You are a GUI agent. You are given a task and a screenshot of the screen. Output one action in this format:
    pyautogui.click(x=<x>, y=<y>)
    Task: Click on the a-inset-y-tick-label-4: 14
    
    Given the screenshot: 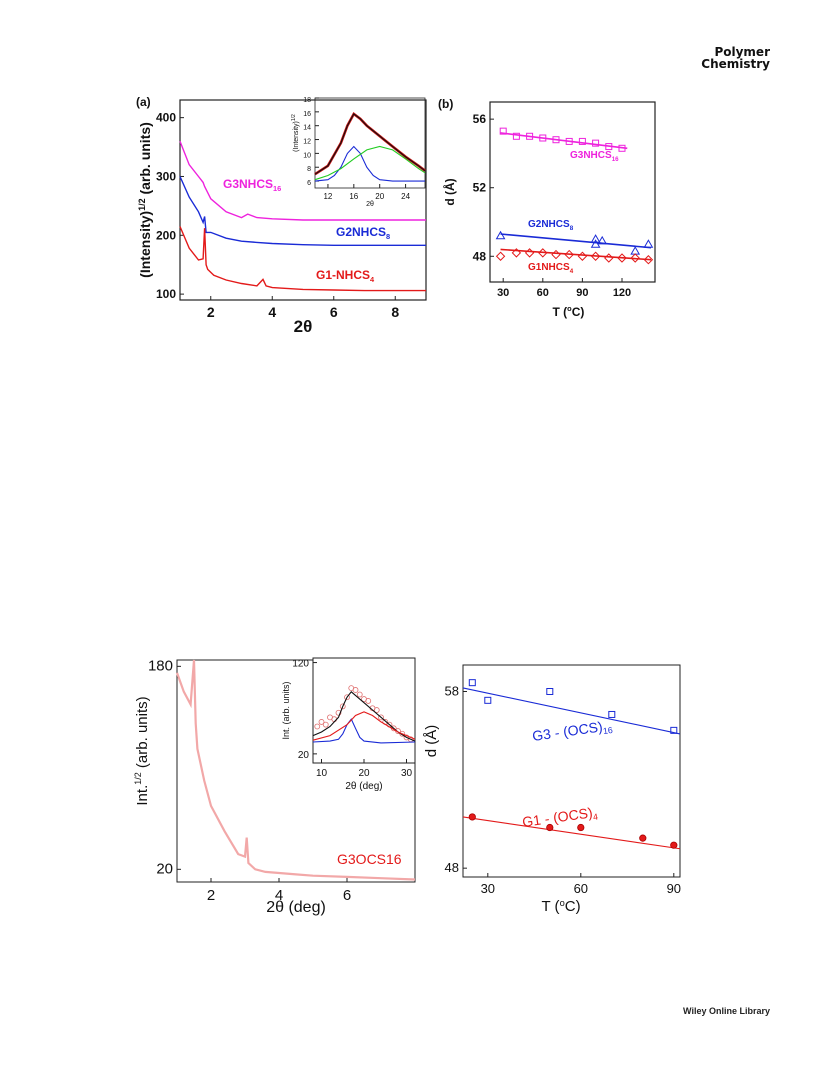 What is the action you would take?
    pyautogui.click(x=307, y=128)
    